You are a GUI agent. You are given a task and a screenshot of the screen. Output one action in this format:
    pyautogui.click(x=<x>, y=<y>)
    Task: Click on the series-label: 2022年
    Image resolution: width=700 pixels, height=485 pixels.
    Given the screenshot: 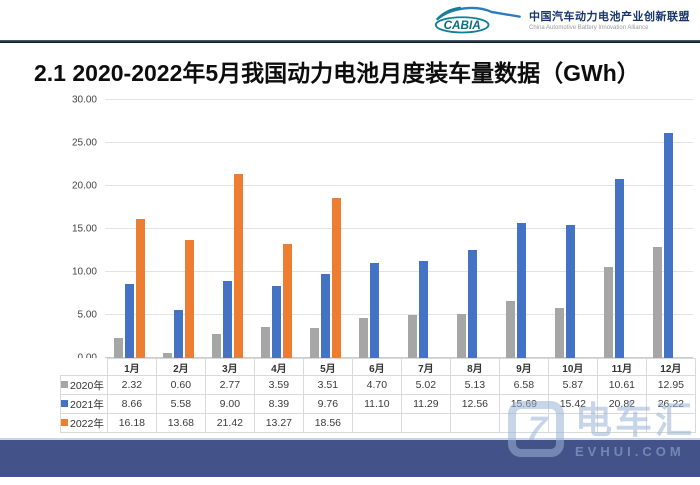 What is the action you would take?
    pyautogui.click(x=84, y=423)
    